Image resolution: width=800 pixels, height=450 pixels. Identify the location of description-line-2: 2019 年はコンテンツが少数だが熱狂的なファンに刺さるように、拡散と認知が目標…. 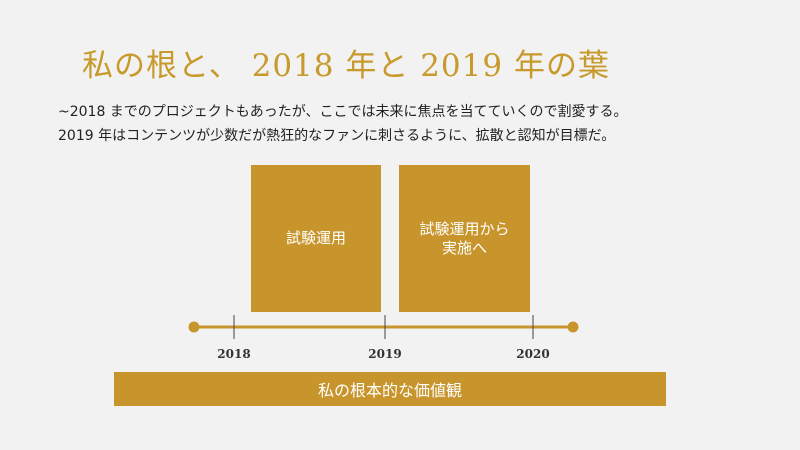
(337, 136).